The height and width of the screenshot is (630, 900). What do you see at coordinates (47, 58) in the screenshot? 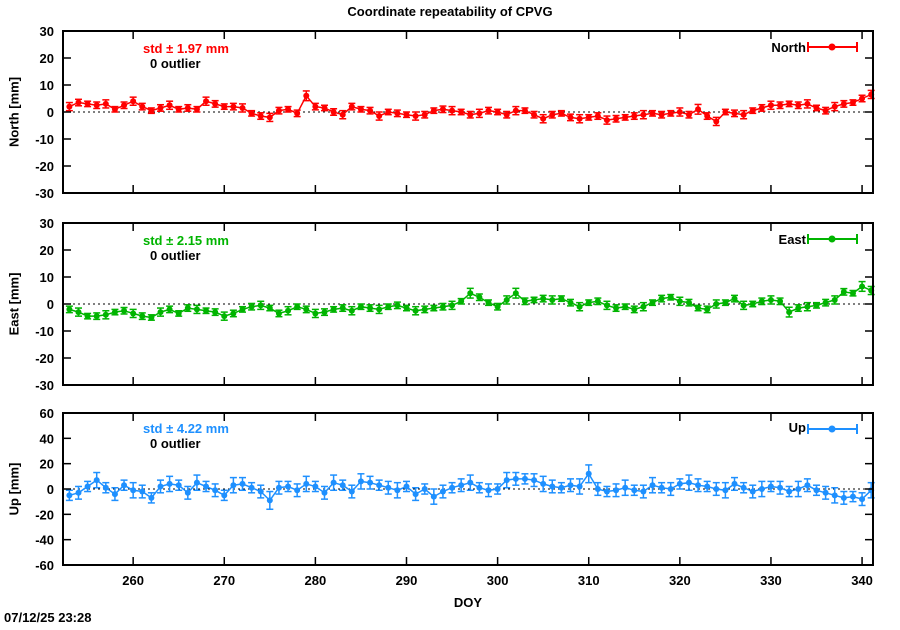
I see `north-y-tick-label: 20` at bounding box center [47, 58].